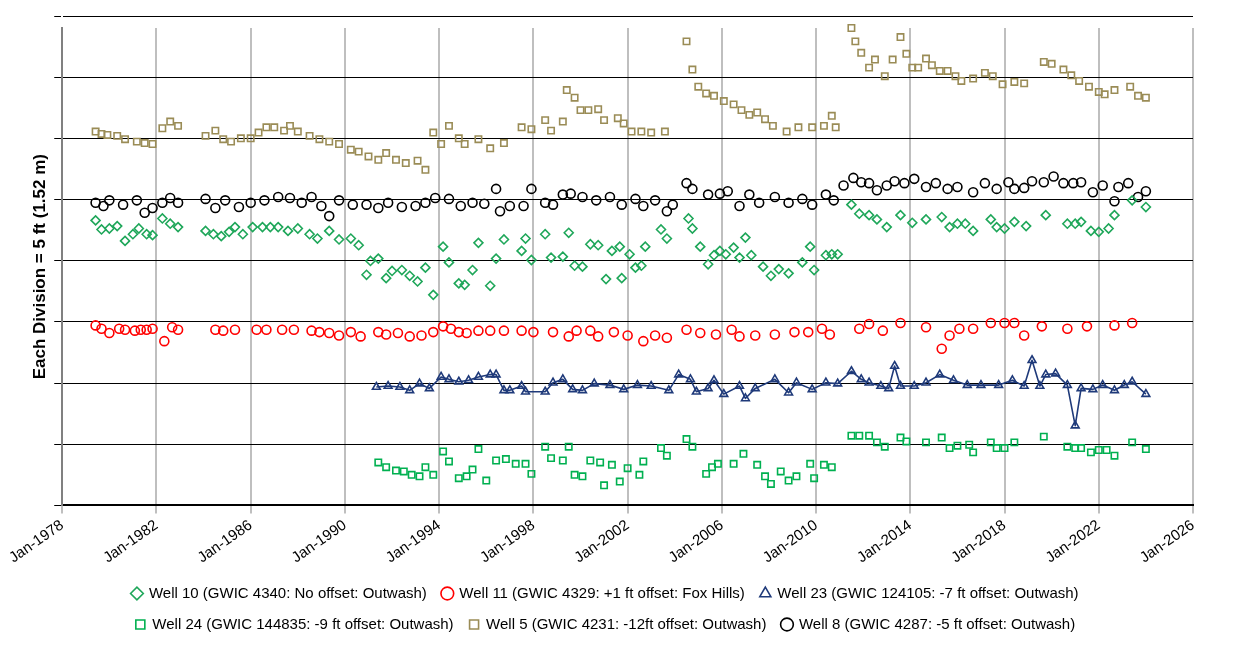 This screenshot has width=1241, height=650. What do you see at coordinates (626, 623) in the screenshot?
I see `legend-label: Well 5 (GWIC 4231: -12ft offset: Outwash)` at bounding box center [626, 623].